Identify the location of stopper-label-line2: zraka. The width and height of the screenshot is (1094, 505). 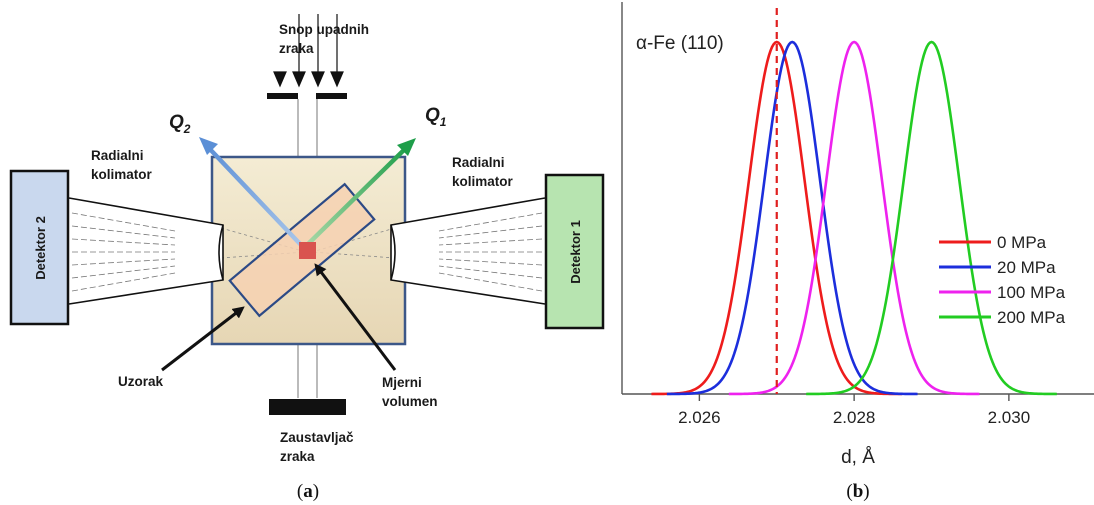
(297, 456).